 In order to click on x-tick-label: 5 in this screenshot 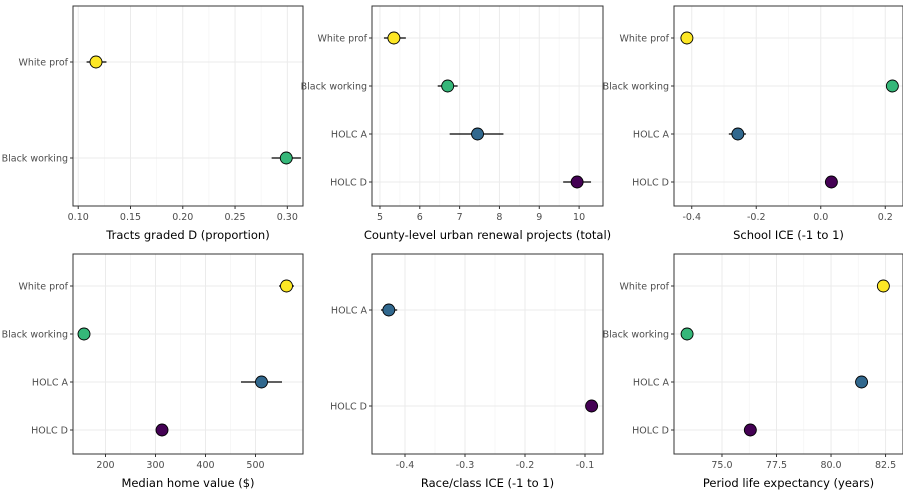, I will do `click(380, 217)`.